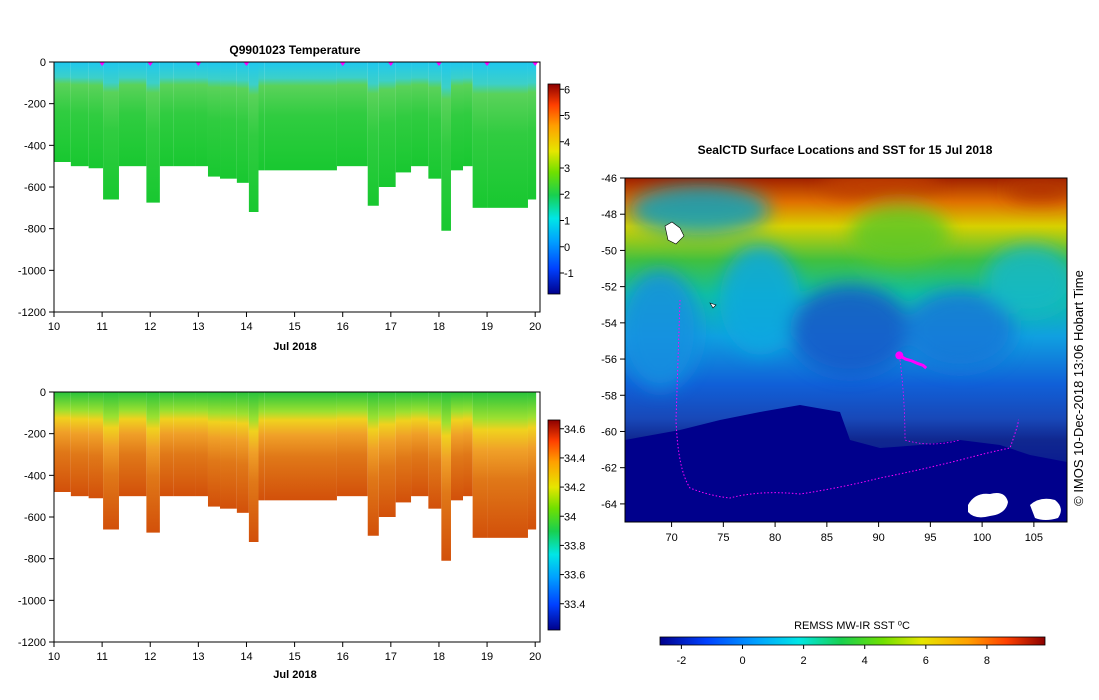  Describe the element at coordinates (54, 657) in the screenshot. I see `x-tick-label: 10` at that location.